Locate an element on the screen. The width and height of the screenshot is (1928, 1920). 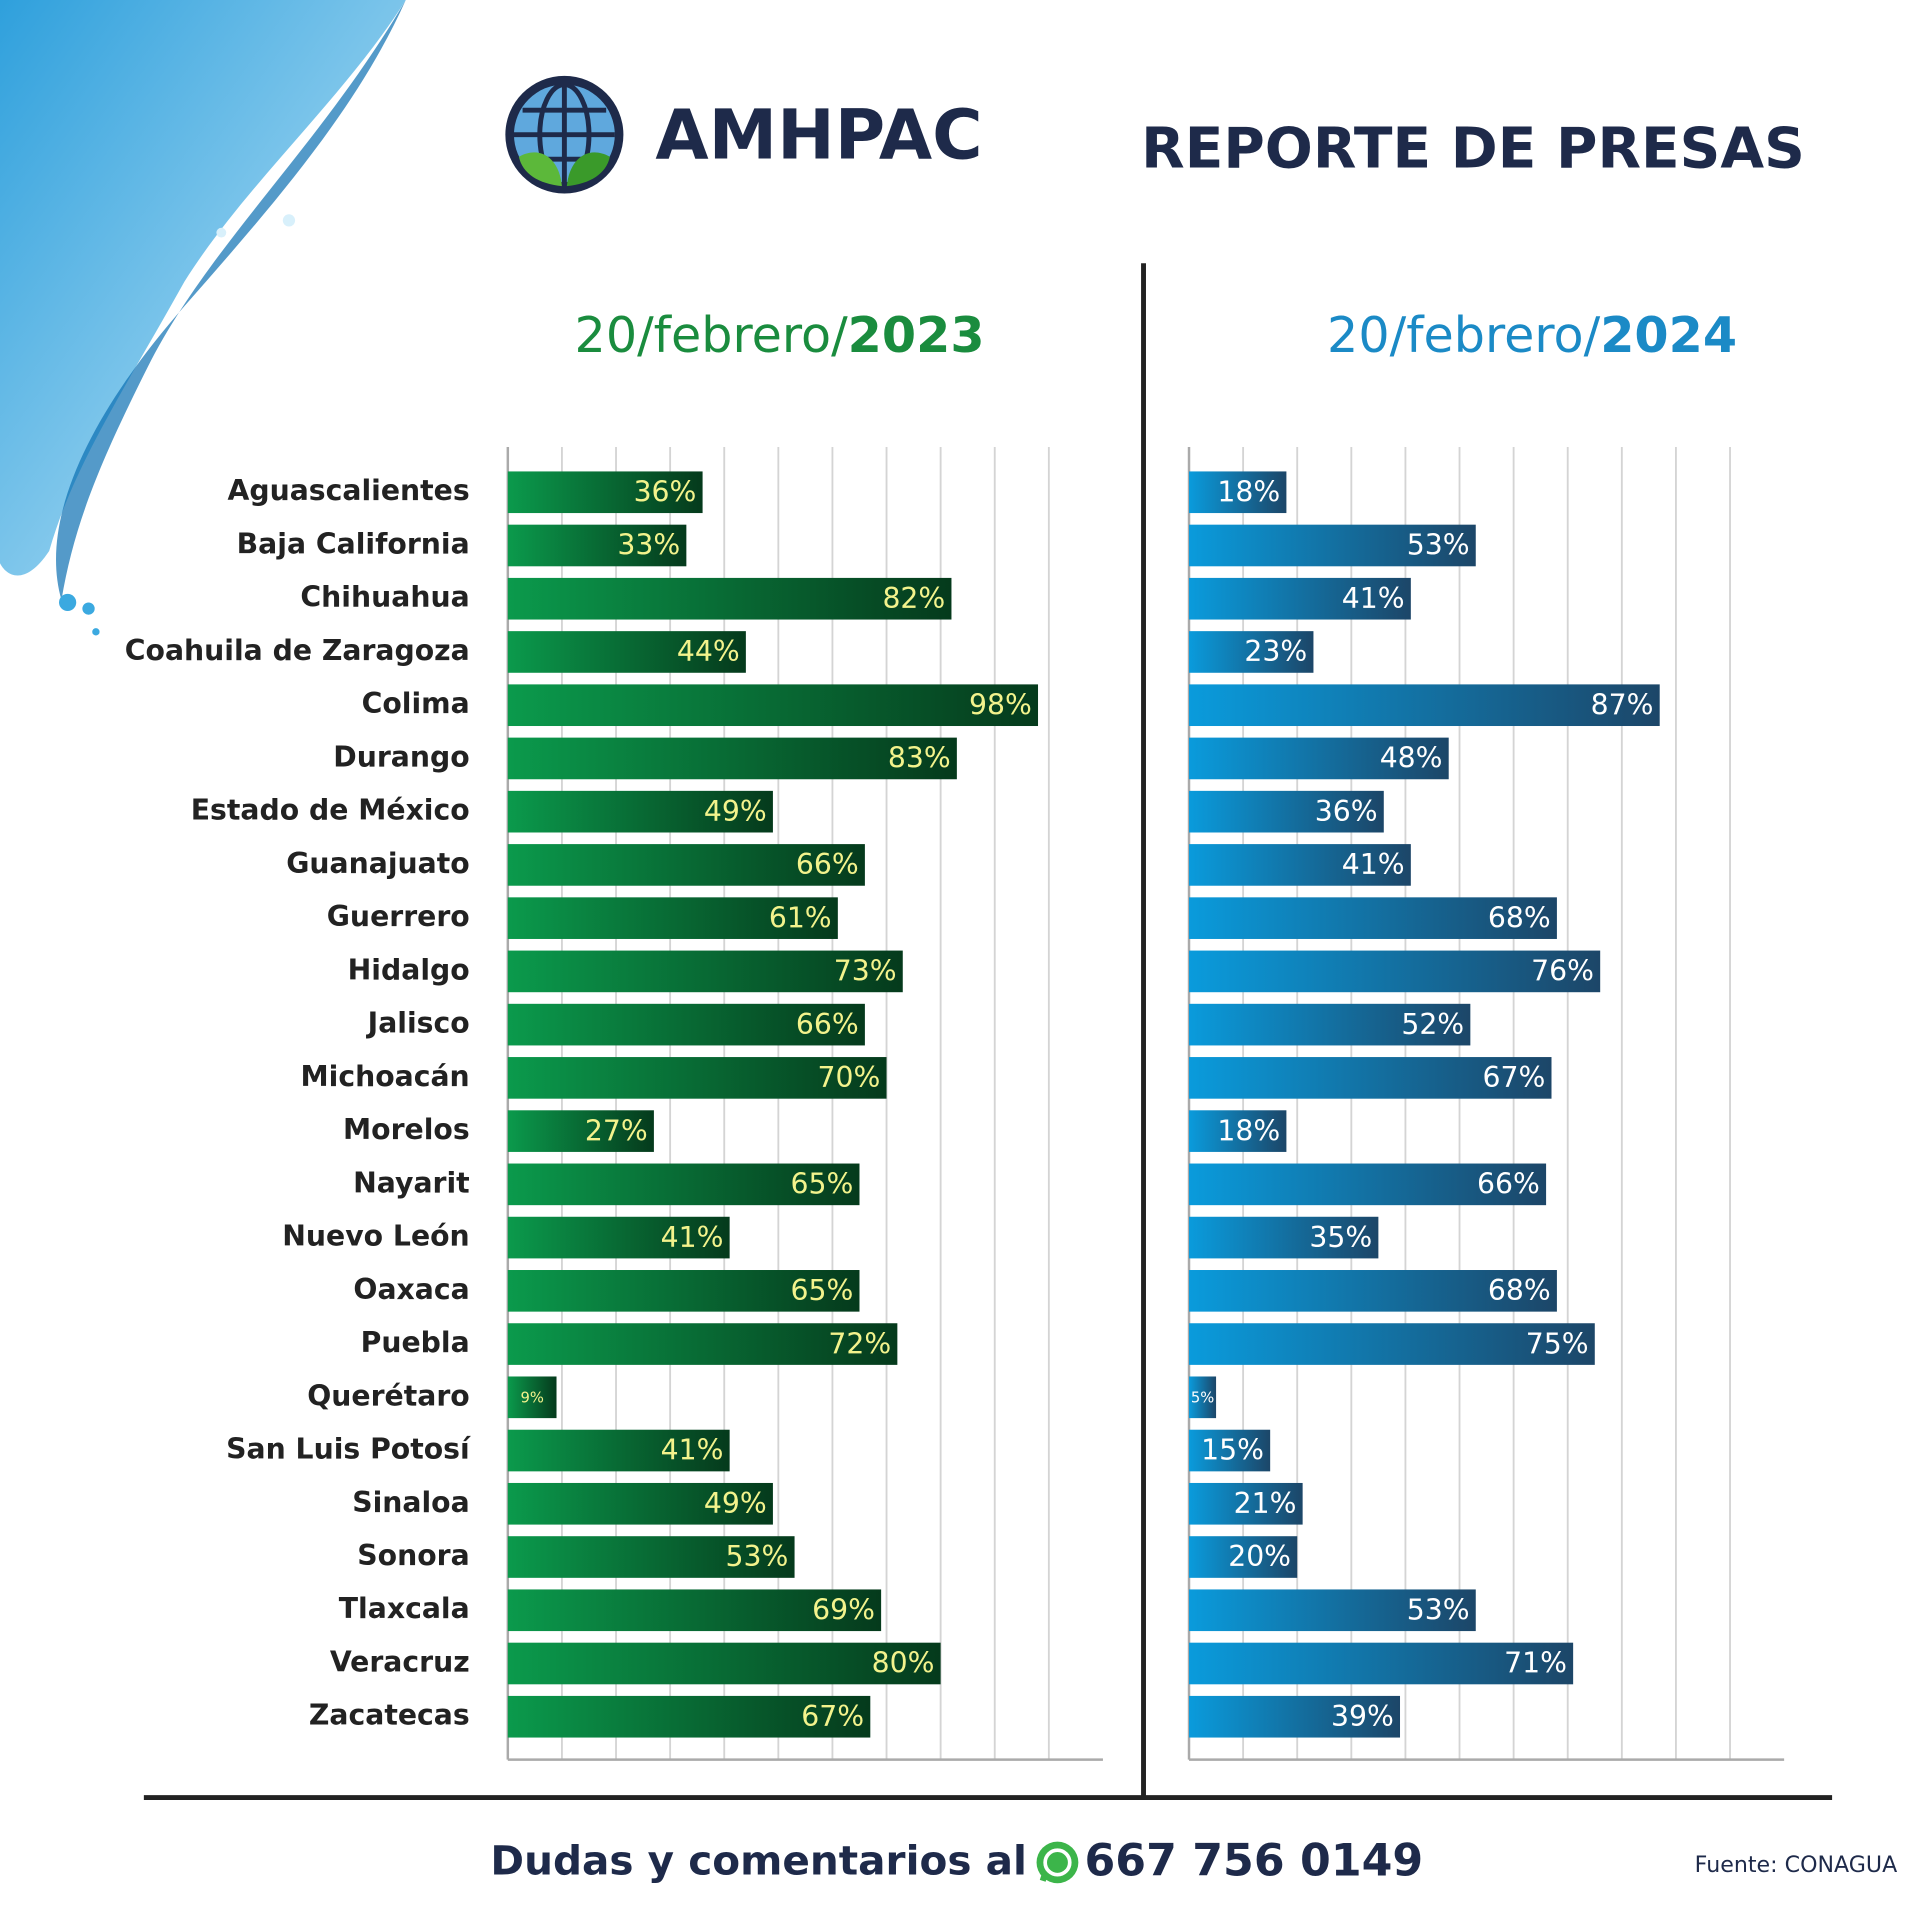
category-label: Guerrero is located at coordinates (398, 916).